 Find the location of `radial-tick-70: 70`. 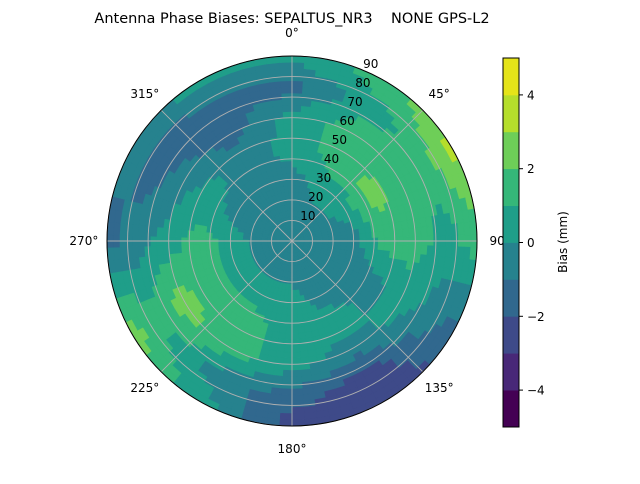

radial-tick-70: 70 is located at coordinates (354, 102).